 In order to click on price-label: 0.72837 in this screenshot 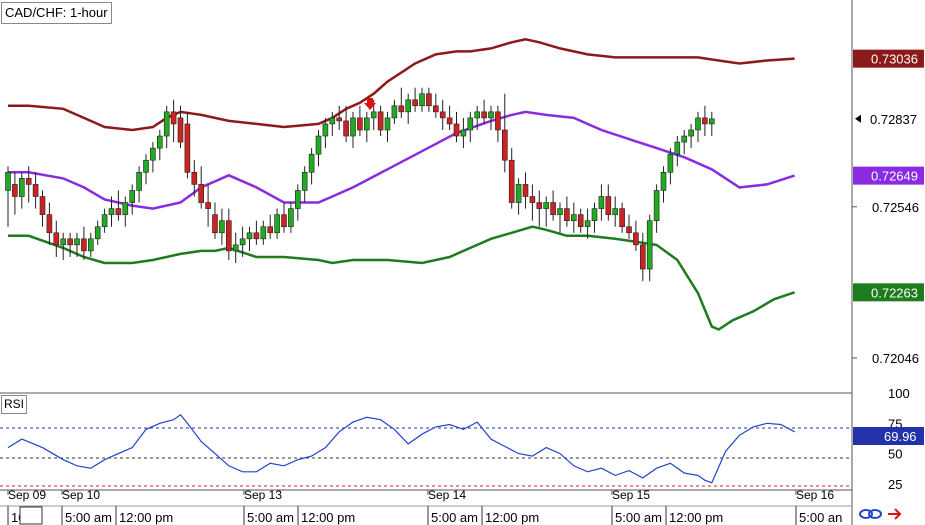, I will do `click(886, 119)`.